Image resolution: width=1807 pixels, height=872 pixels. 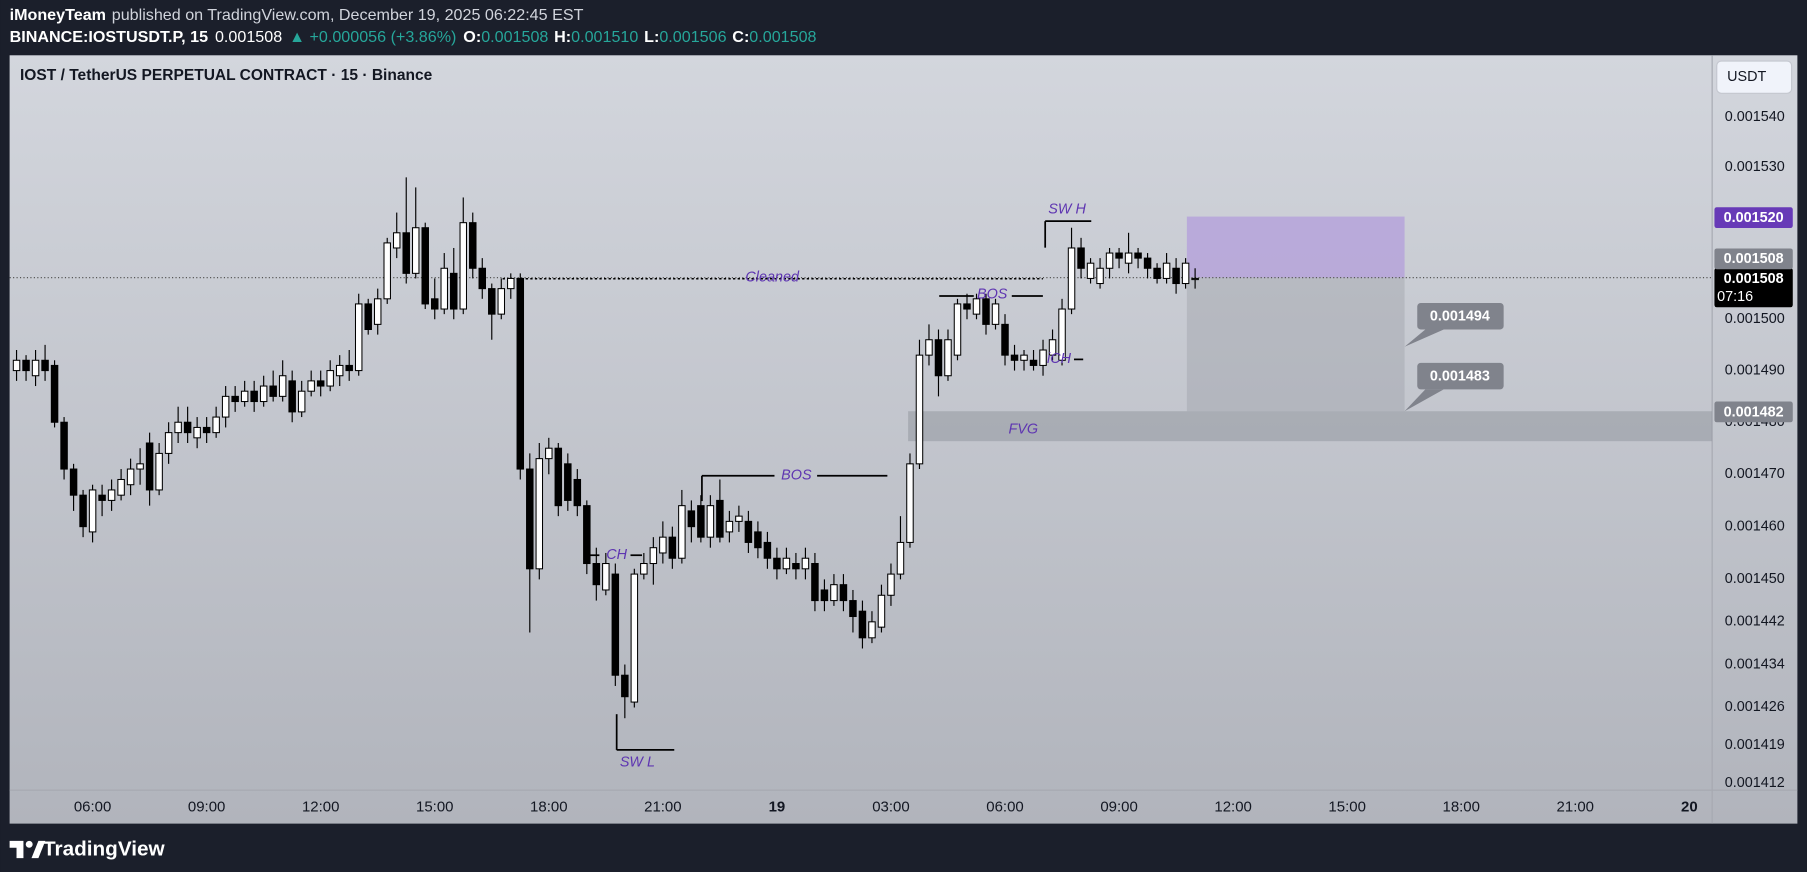 I want to click on price-tag-countdown: 07:16, so click(x=1735, y=297).